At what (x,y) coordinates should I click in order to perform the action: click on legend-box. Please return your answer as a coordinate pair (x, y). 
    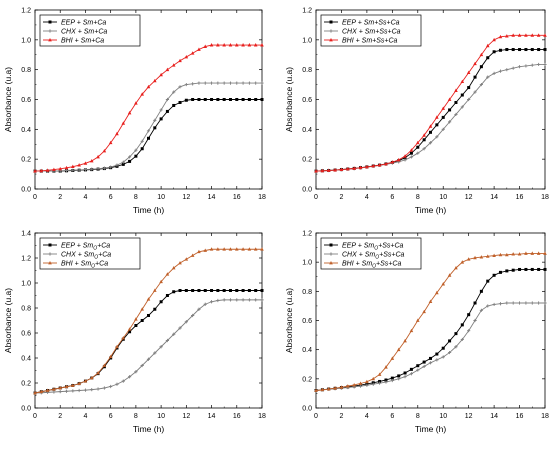
    Looking at the image, I should click on (371, 253).